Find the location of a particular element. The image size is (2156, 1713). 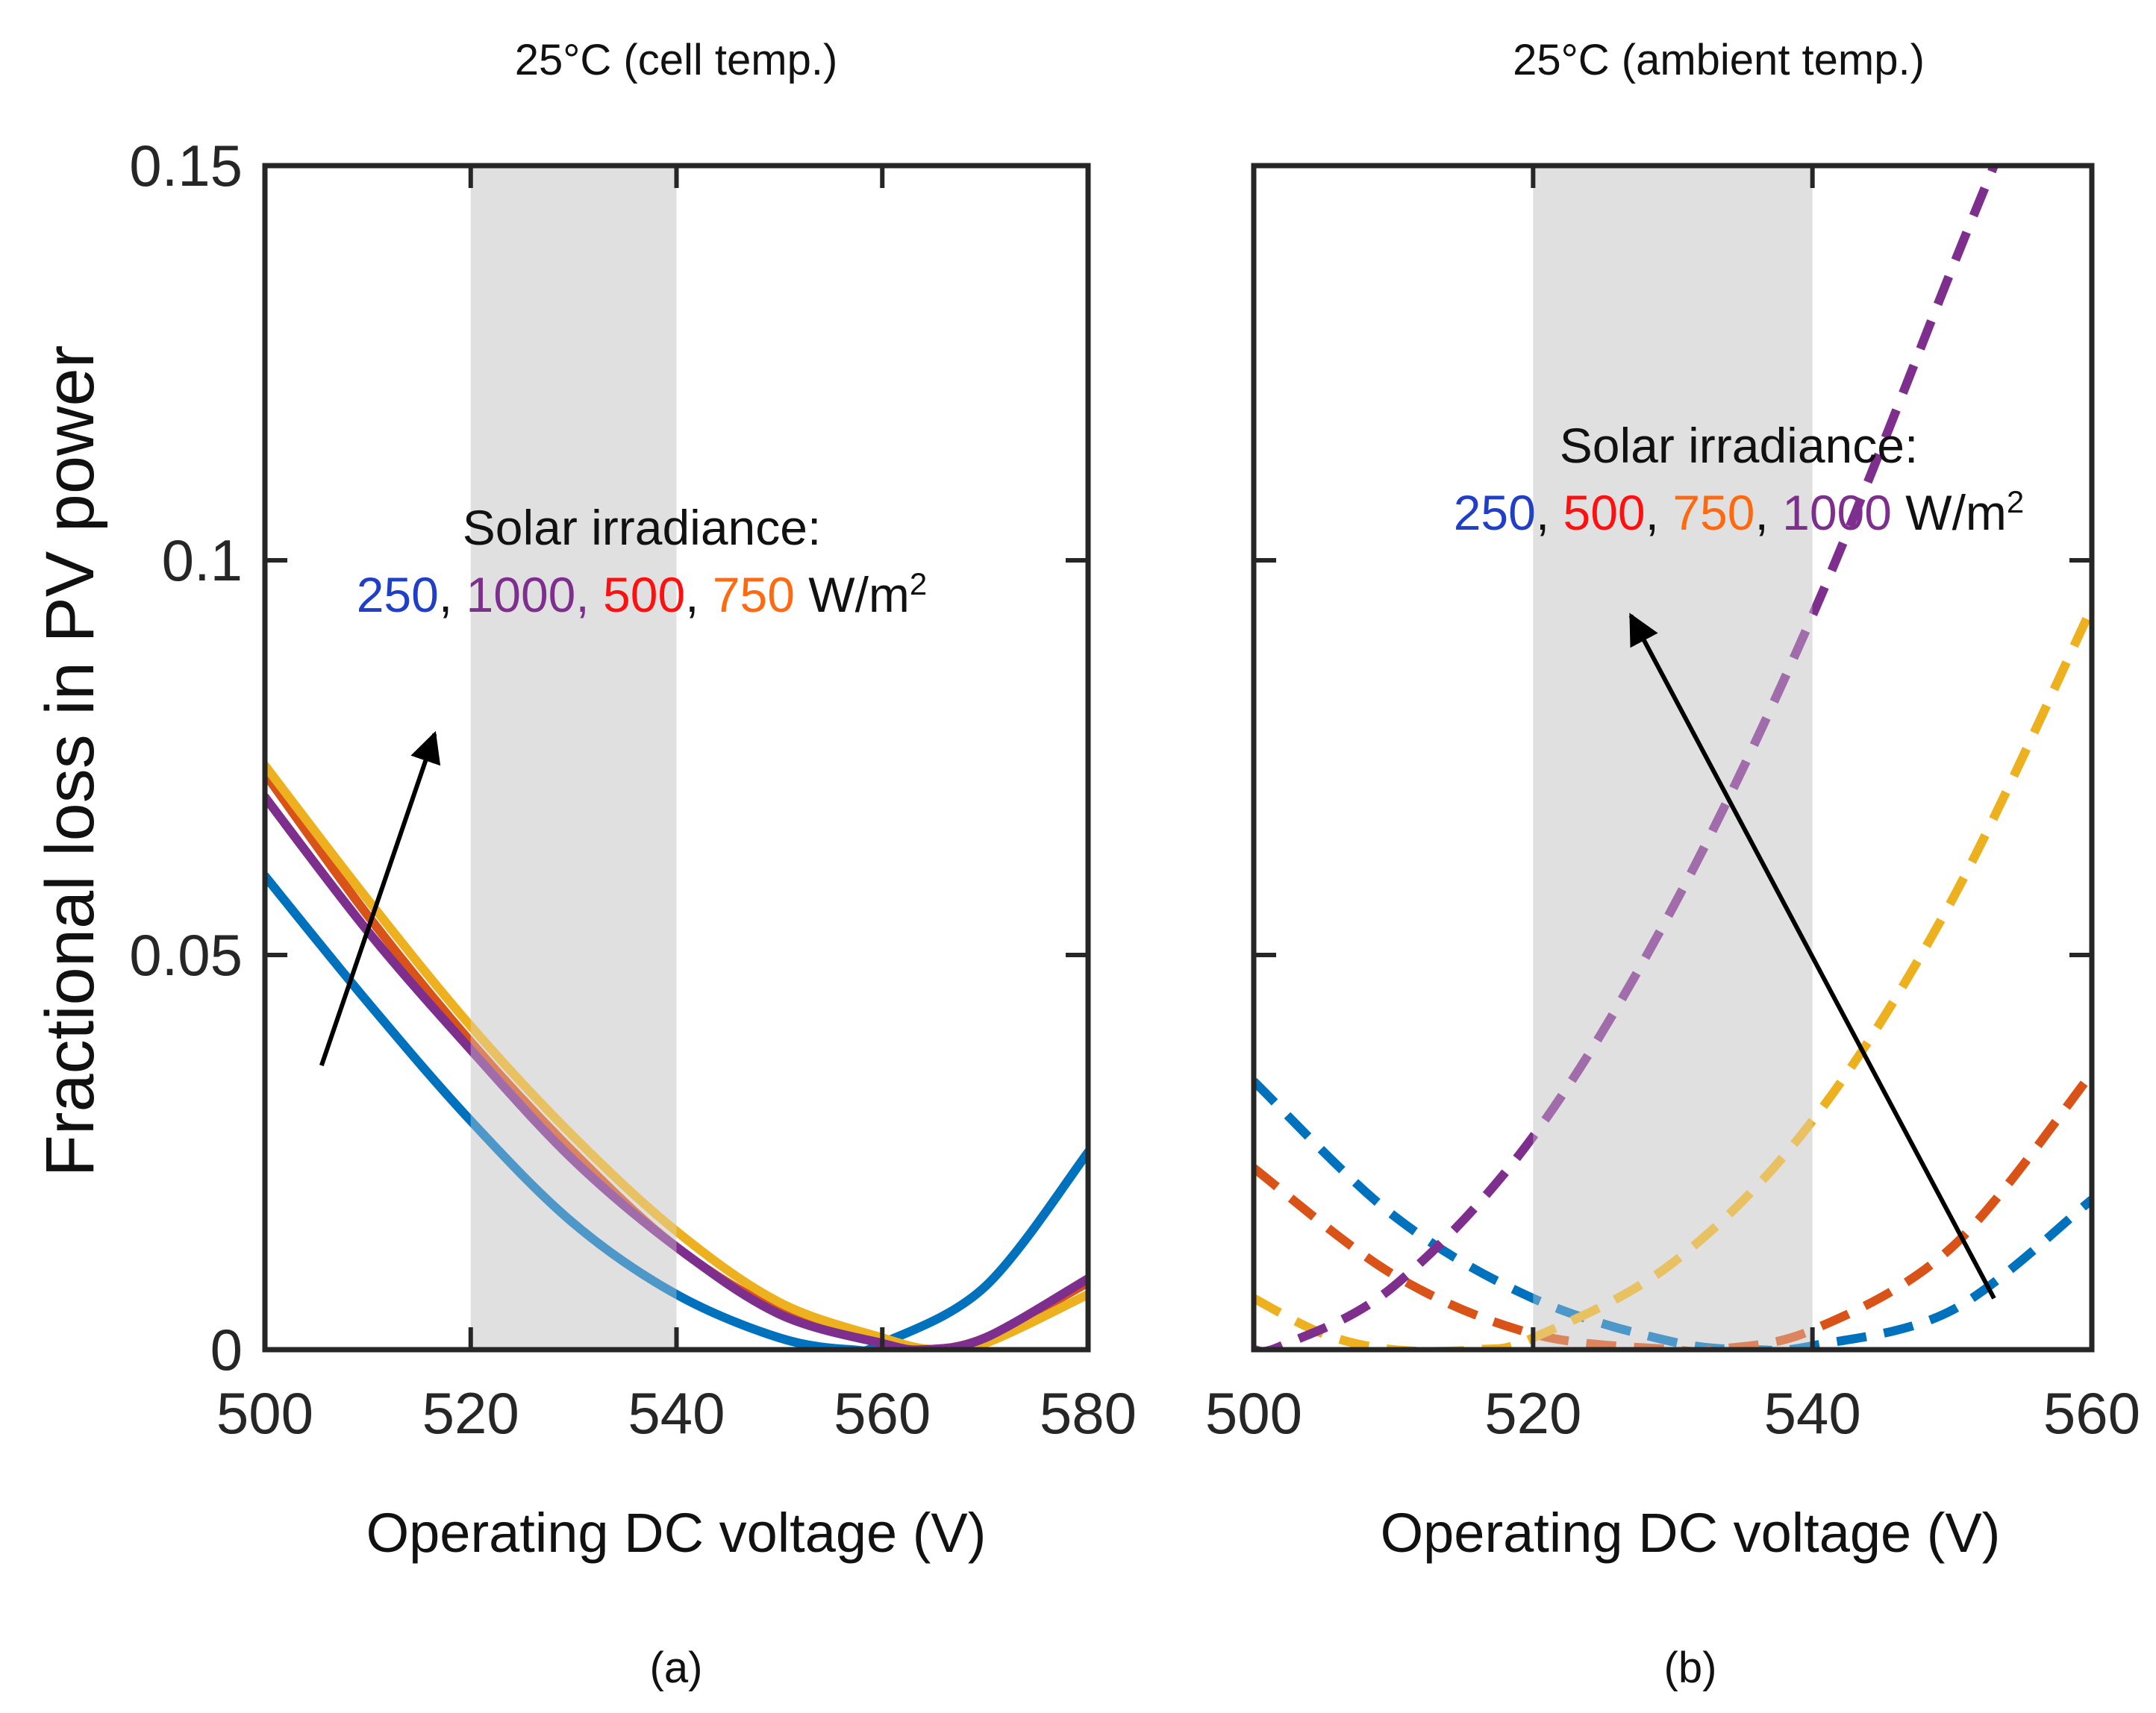

chart-a-annotation-value-2: 1000, is located at coordinates (535, 594).